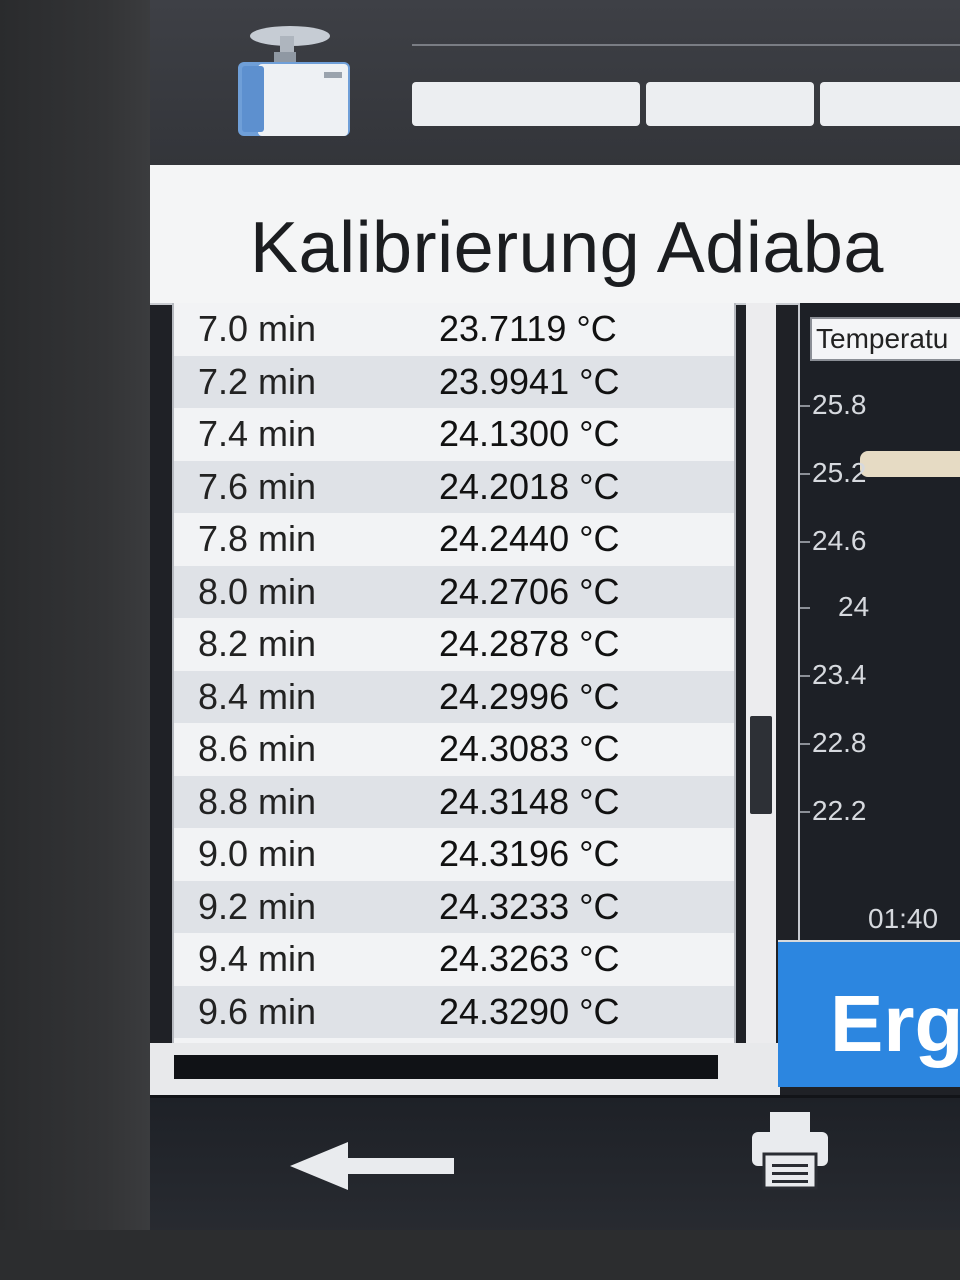 The width and height of the screenshot is (960, 1280). Describe the element at coordinates (257, 539) in the screenshot. I see `reading-time: 7.8 min` at that location.